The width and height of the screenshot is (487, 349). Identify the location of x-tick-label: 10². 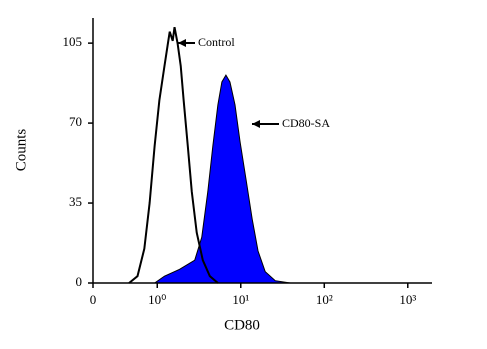
(324, 299).